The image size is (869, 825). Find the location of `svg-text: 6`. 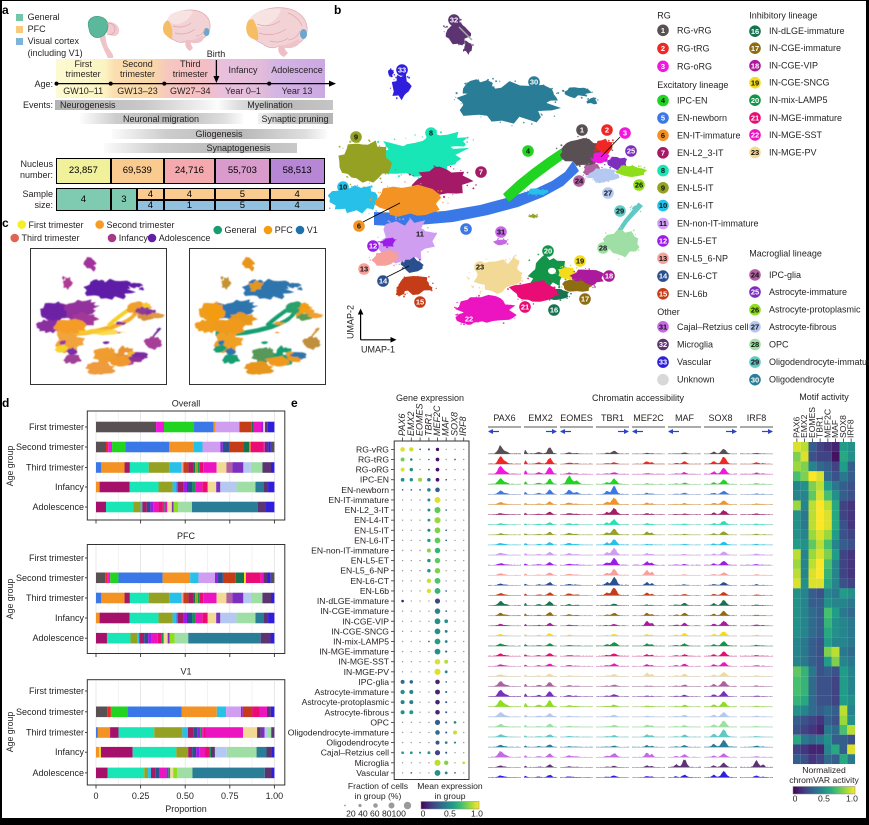

svg-text: 6 is located at coordinates (359, 226).